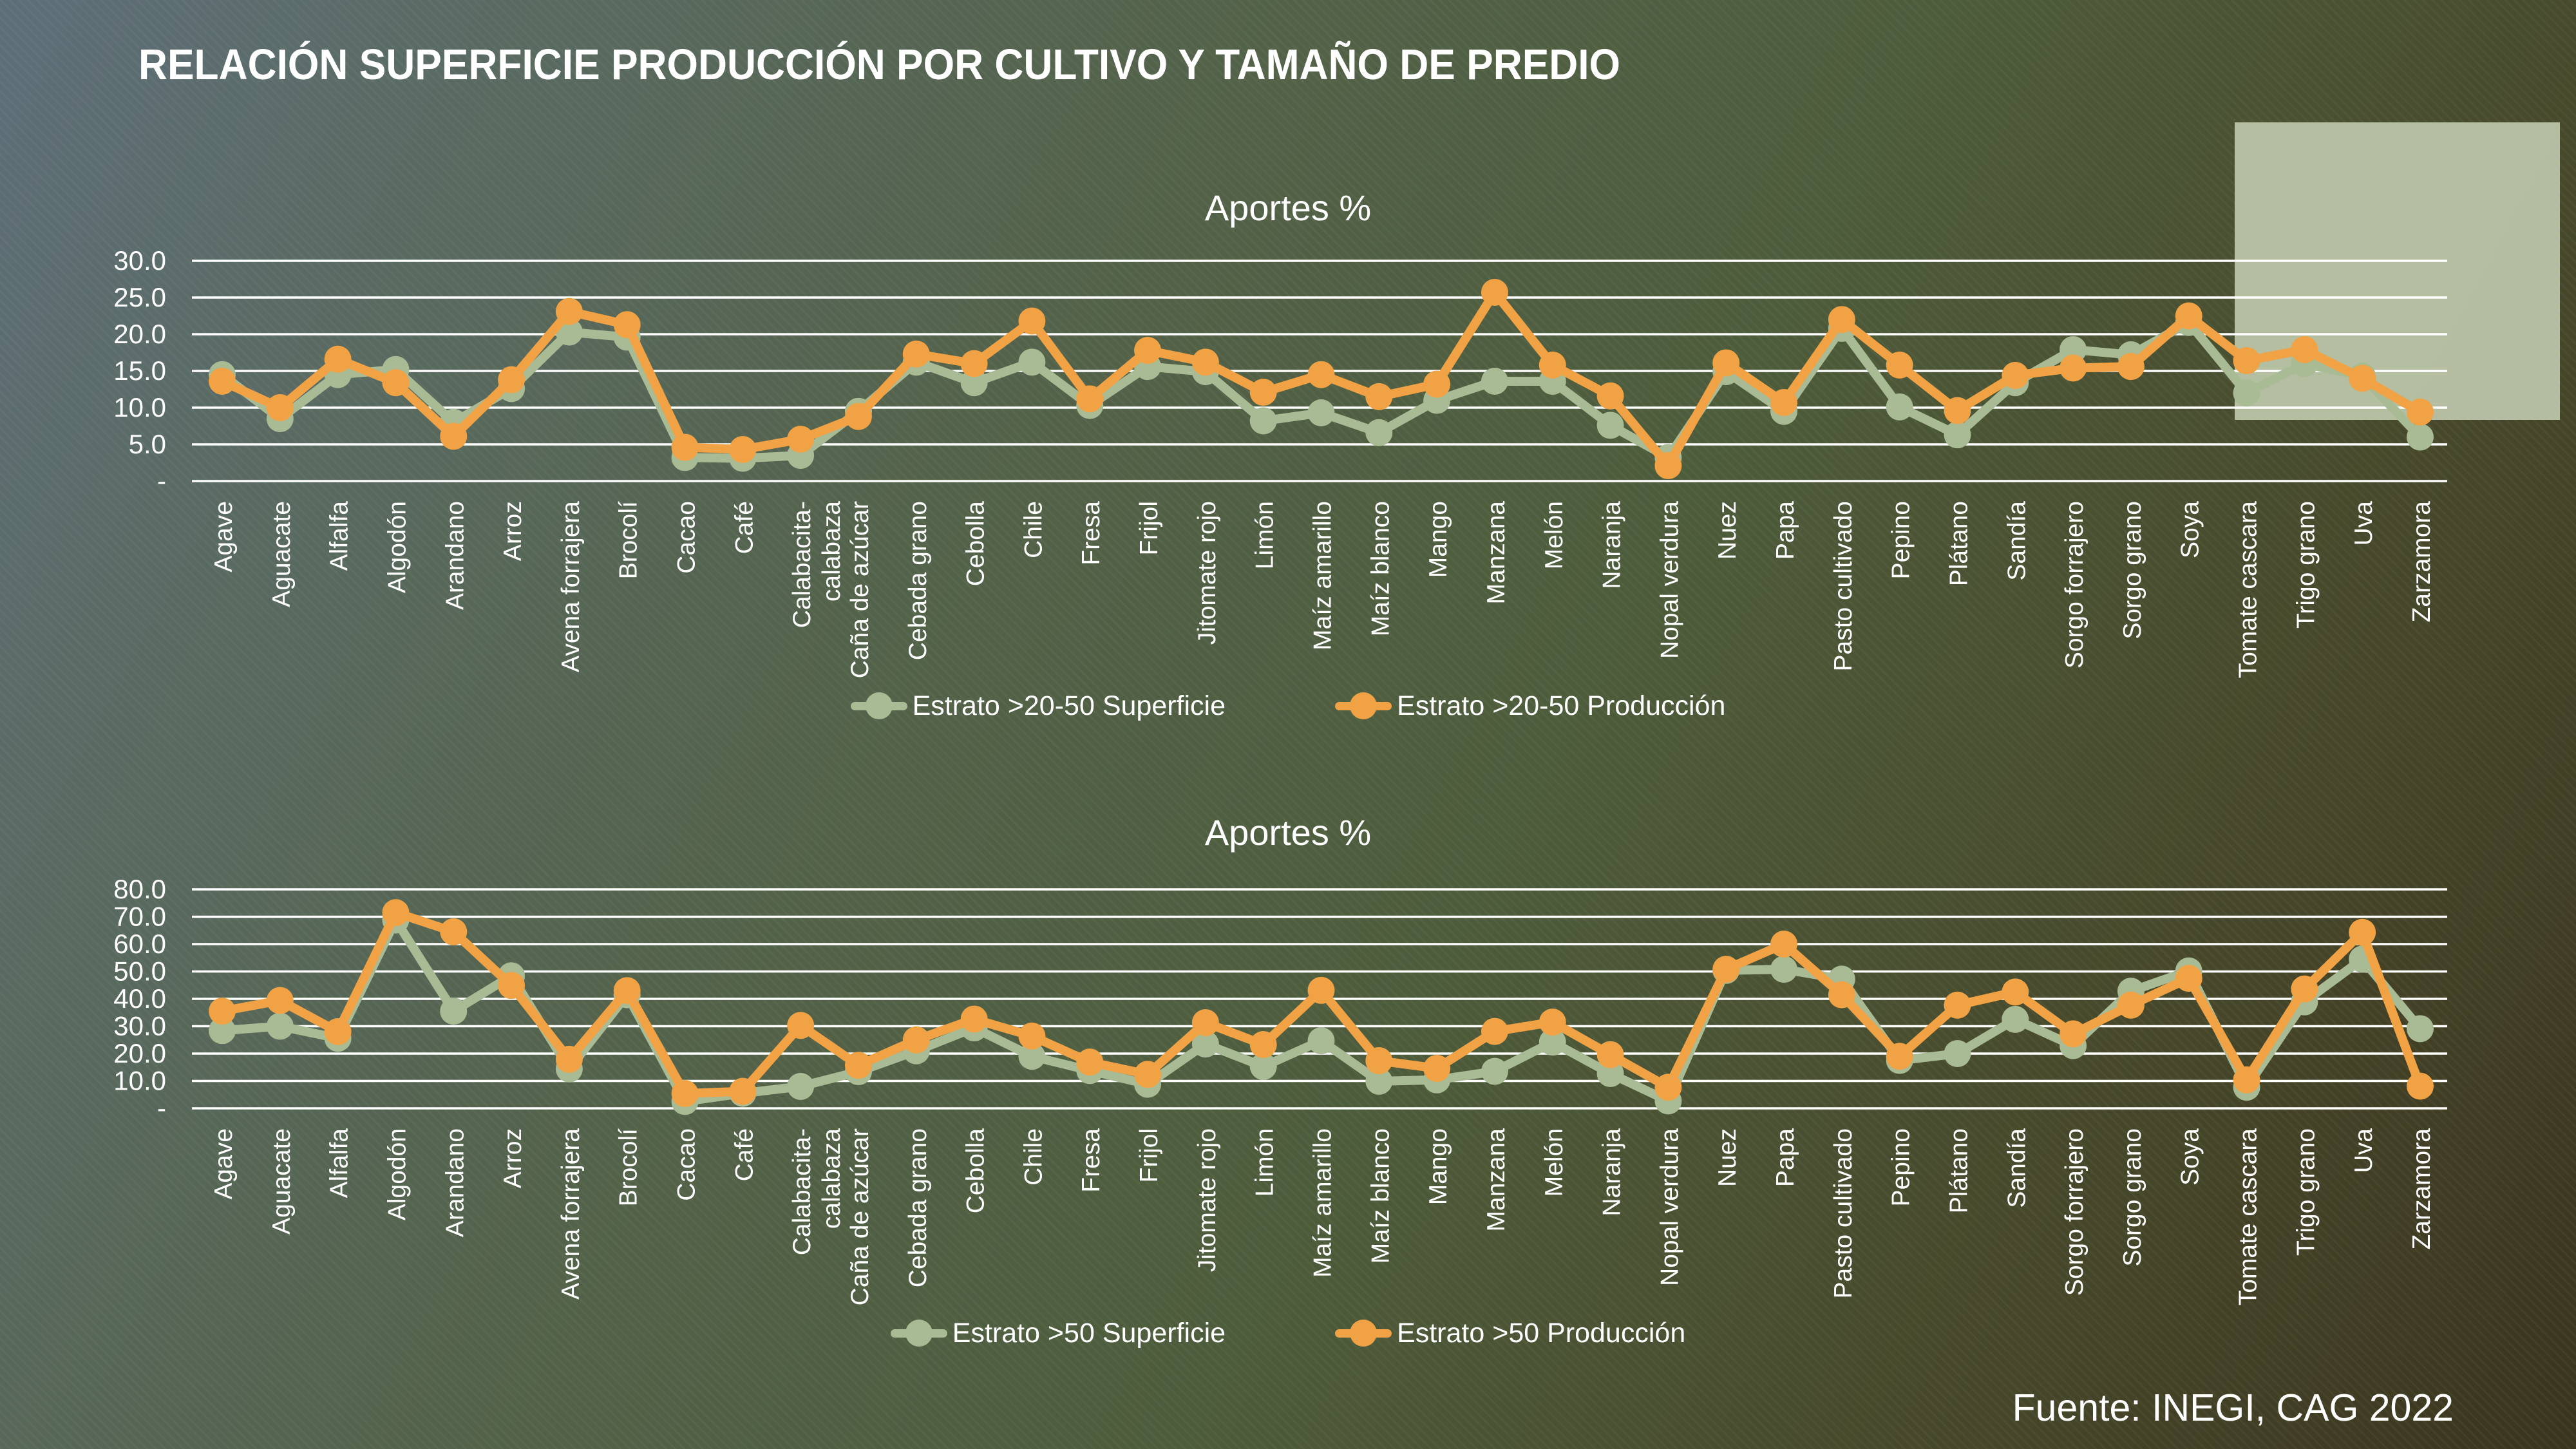 The image size is (2576, 1449). I want to click on svg-text: 60.0, so click(139, 944).